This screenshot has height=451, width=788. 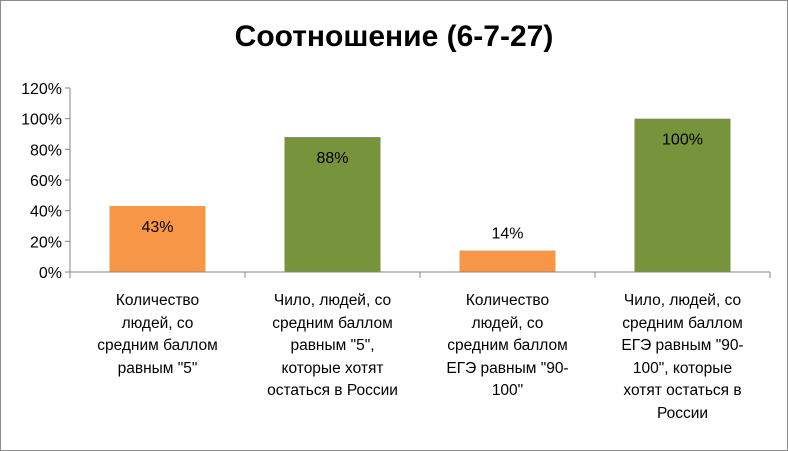 I want to click on x-axis, so click(x=420, y=274).